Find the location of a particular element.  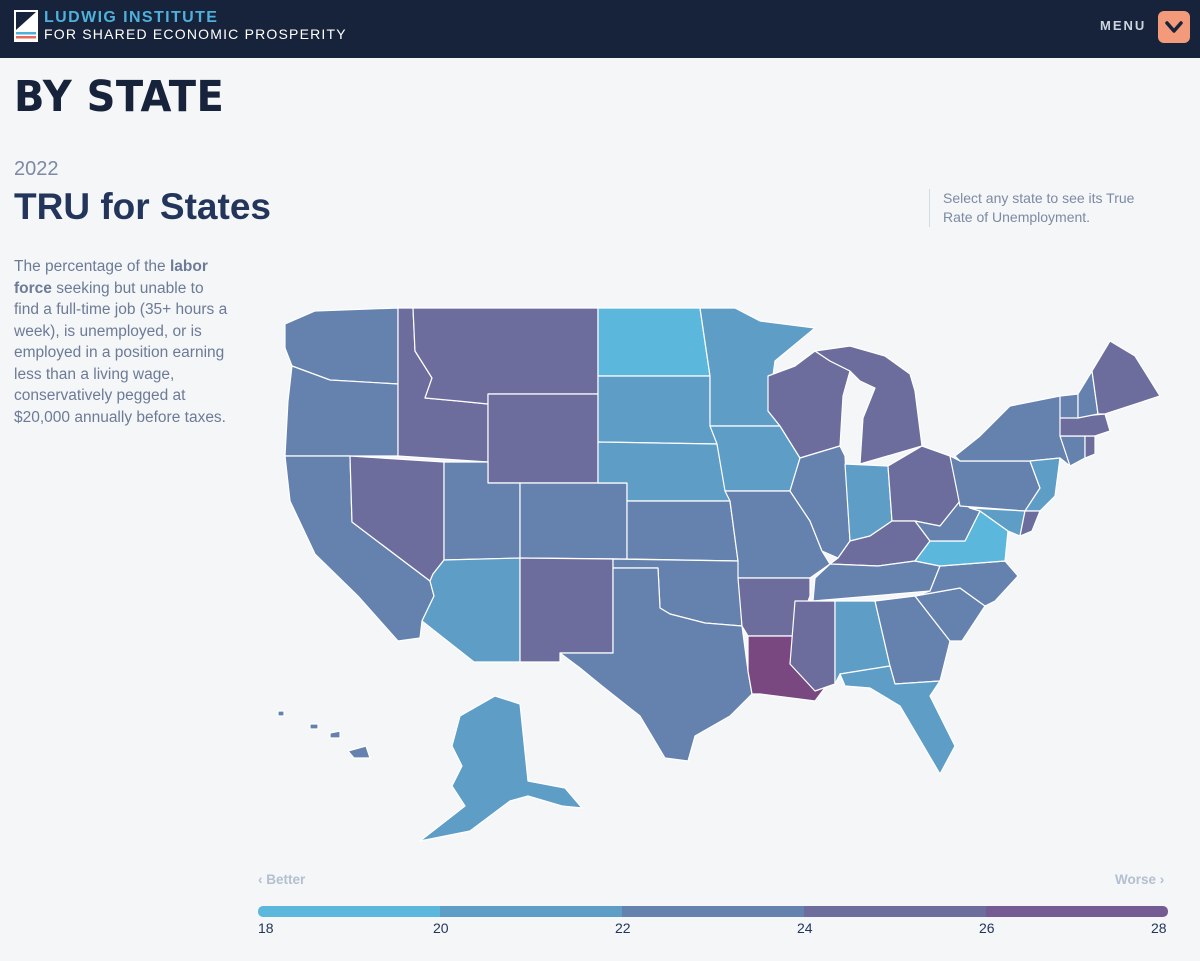

state-ak is located at coordinates (501, 768).